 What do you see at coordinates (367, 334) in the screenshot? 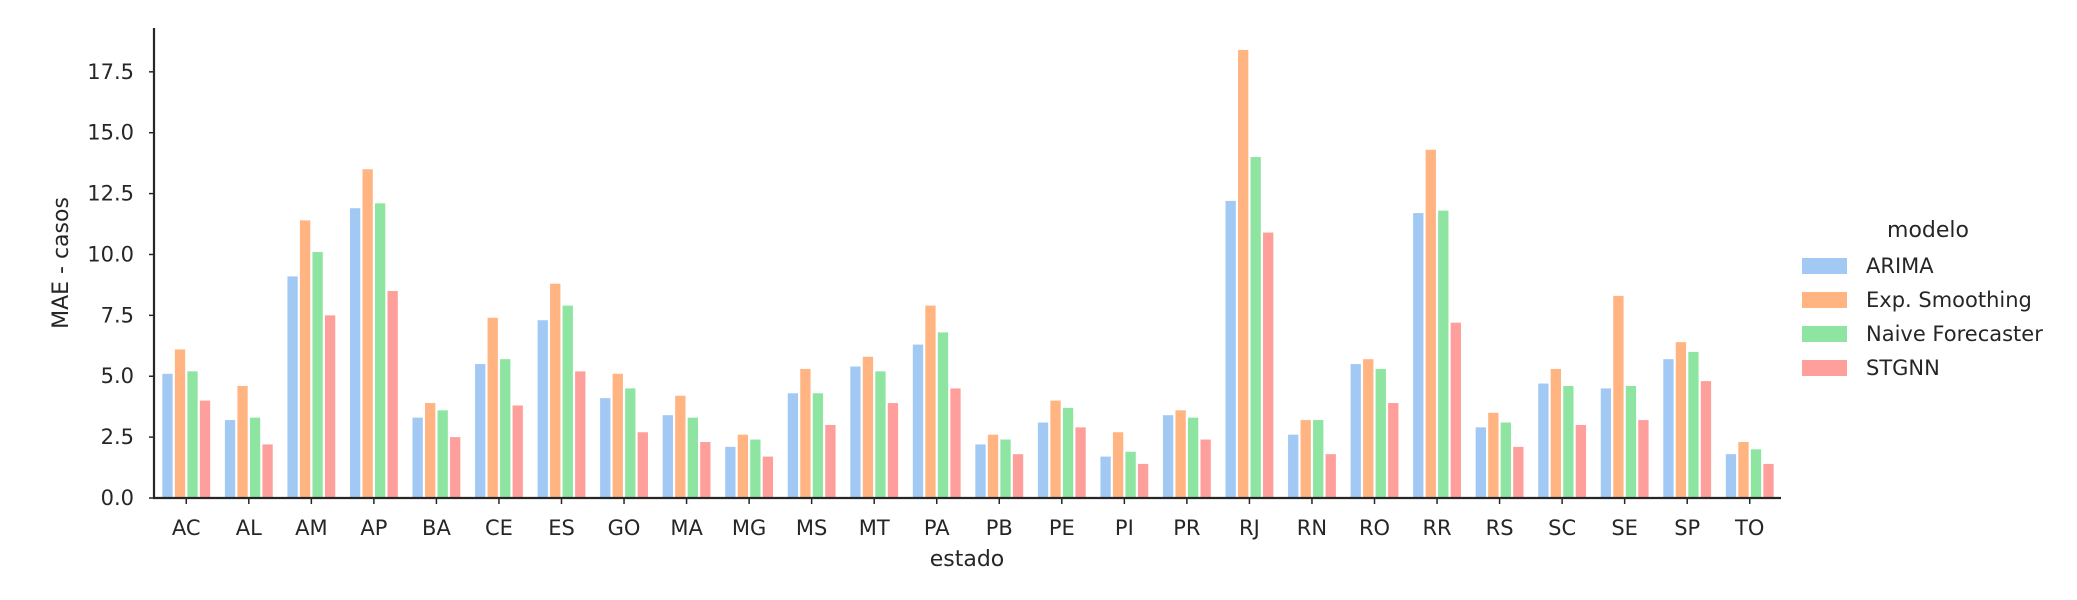
I see `bar-AP-exp-smoothing` at bounding box center [367, 334].